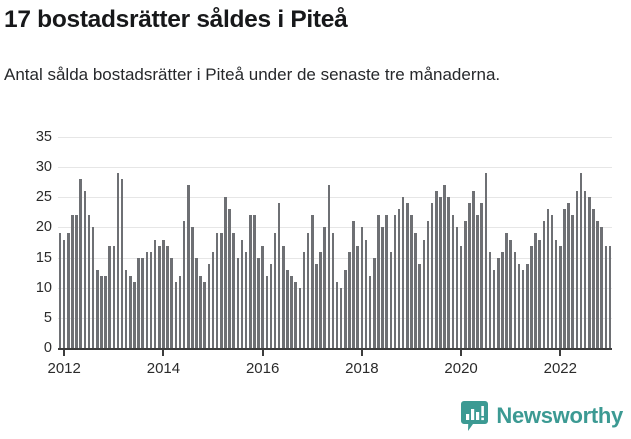 The width and height of the screenshot is (631, 439). I want to click on y-tick-label: 10, so click(43, 287).